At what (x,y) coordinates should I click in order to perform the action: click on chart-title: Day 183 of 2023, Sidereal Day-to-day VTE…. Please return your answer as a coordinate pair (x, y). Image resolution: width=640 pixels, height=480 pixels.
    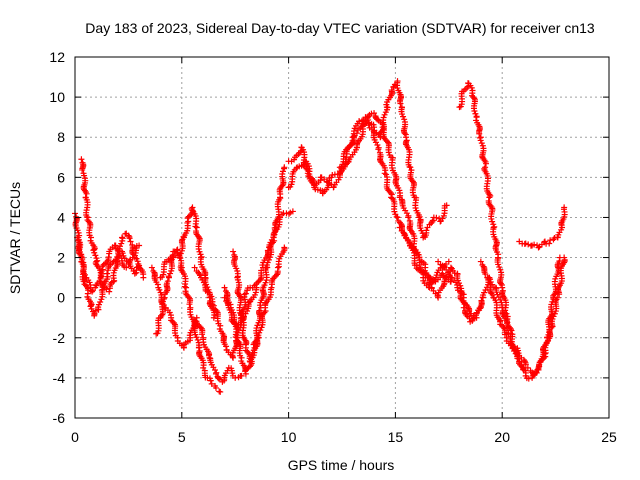
    Looking at the image, I should click on (340, 28).